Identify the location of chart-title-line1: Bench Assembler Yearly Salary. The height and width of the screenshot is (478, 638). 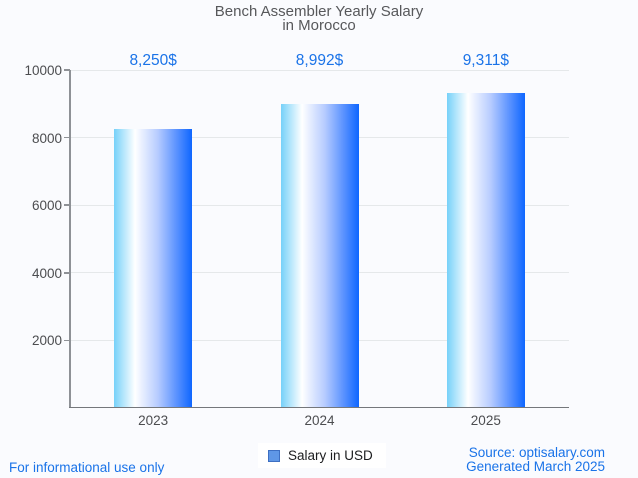
(319, 11).